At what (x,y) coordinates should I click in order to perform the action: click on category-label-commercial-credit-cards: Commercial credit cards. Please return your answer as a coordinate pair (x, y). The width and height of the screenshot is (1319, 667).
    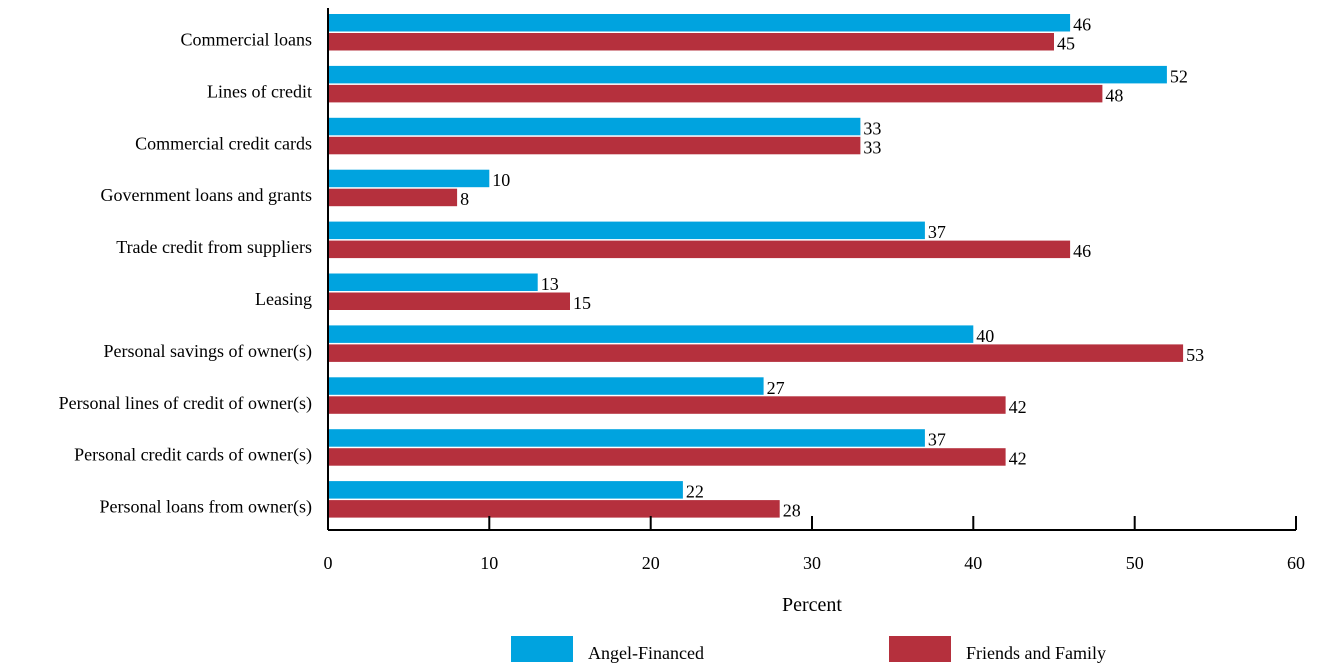
    Looking at the image, I should click on (223, 143).